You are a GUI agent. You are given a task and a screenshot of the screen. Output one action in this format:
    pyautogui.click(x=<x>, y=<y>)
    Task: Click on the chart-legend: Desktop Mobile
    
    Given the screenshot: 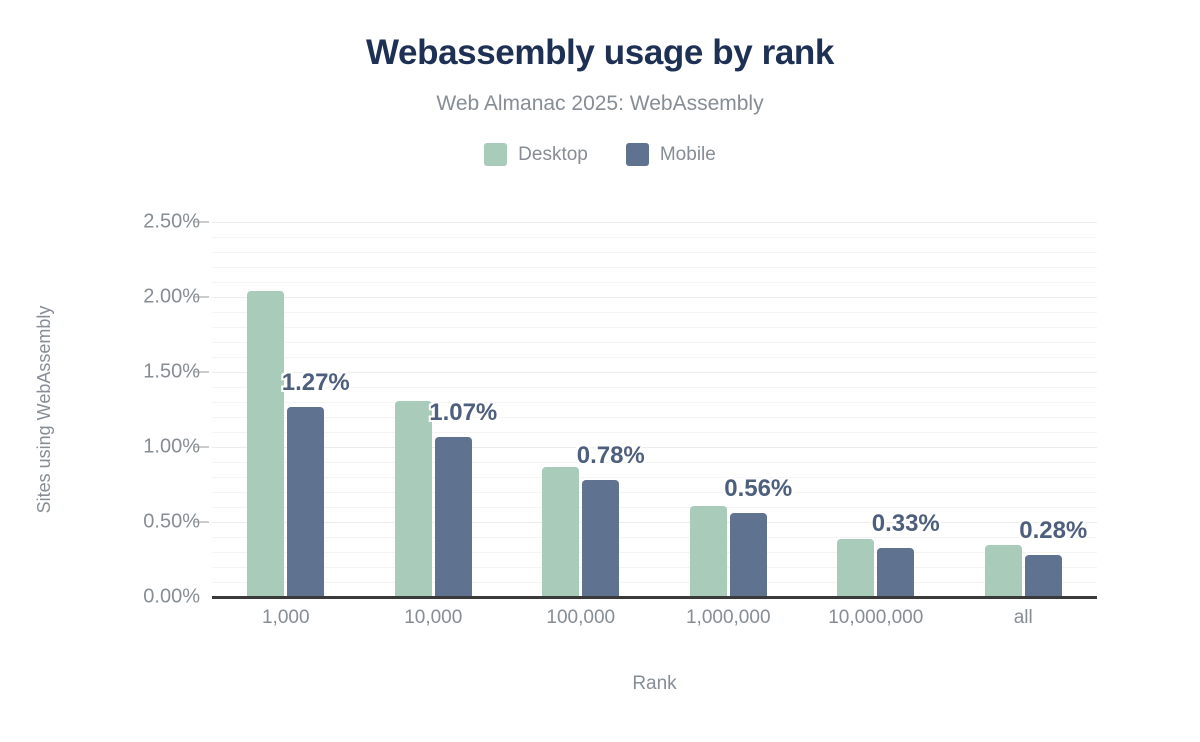 What is the action you would take?
    pyautogui.click(x=600, y=154)
    